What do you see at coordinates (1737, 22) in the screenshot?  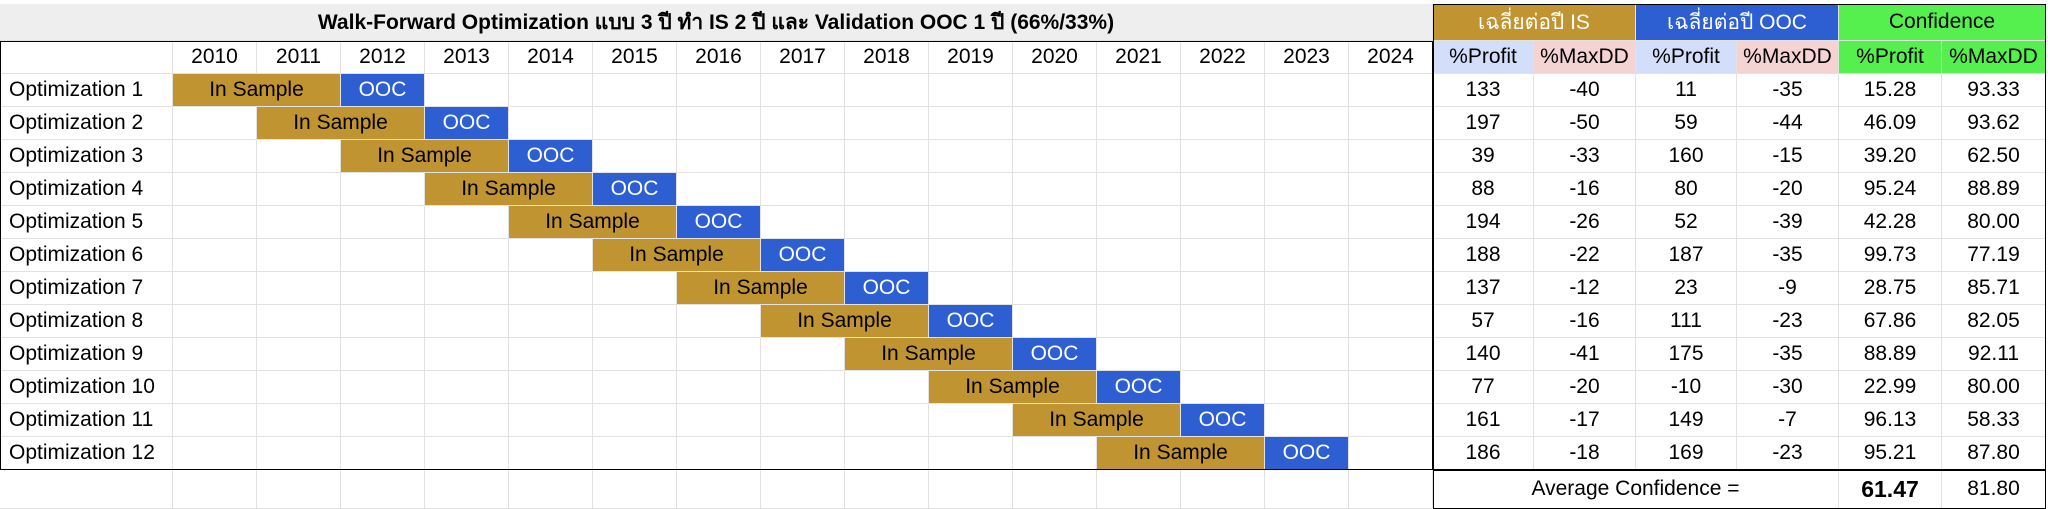 I see `header-ooc-average: เฉลี่ยต่อปี OOC` at bounding box center [1737, 22].